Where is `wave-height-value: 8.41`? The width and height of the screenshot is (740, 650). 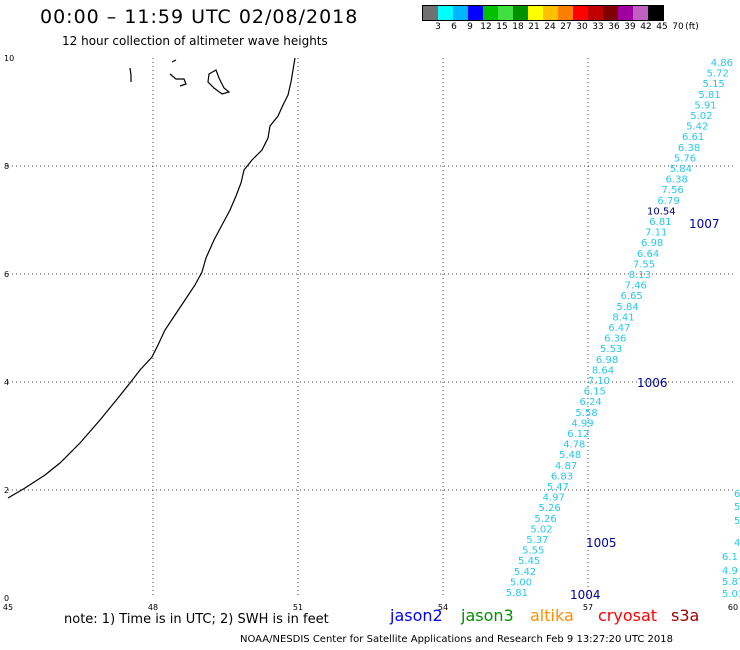 wave-height-value: 8.41 is located at coordinates (623, 317).